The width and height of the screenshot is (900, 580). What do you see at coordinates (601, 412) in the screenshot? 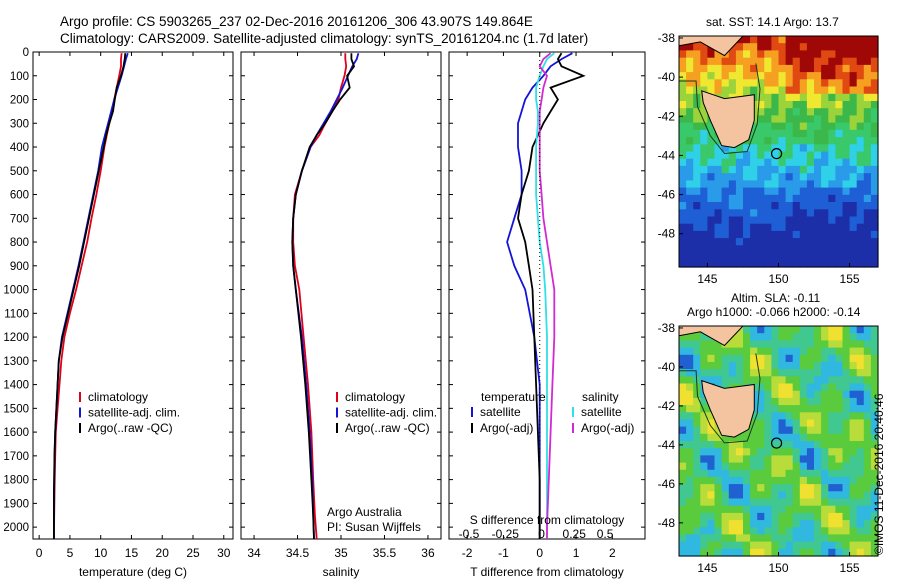
I see `legend-label: satellite` at bounding box center [601, 412].